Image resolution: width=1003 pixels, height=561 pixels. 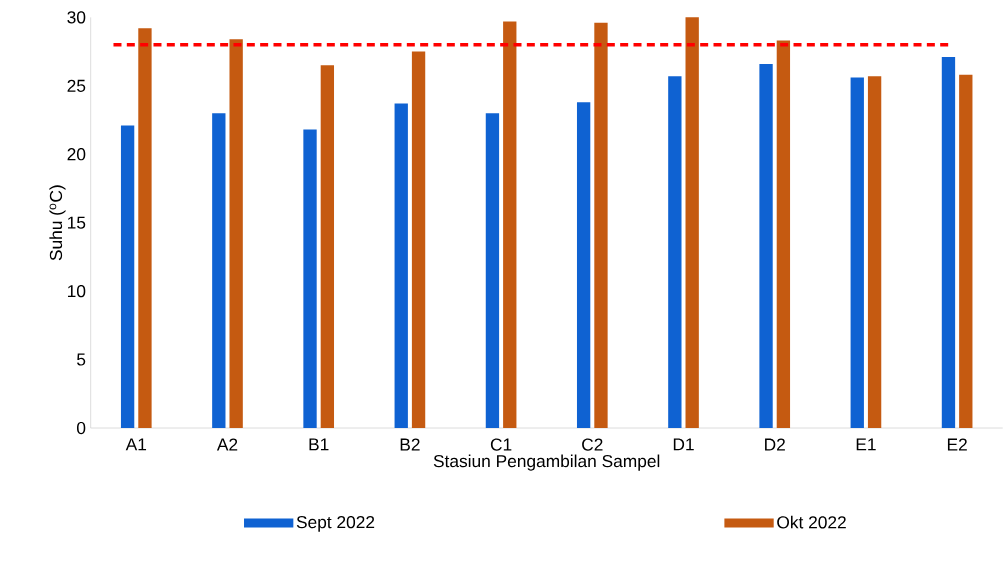 What do you see at coordinates (76, 85) in the screenshot?
I see `y-tick-label: 25` at bounding box center [76, 85].